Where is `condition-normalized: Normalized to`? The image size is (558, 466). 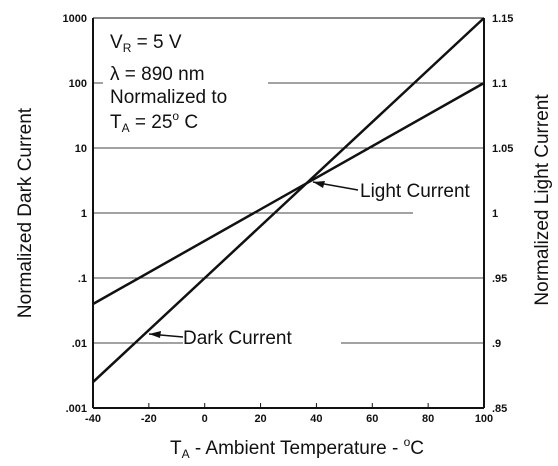
condition-normalized: Normalized to is located at coordinates (168, 97).